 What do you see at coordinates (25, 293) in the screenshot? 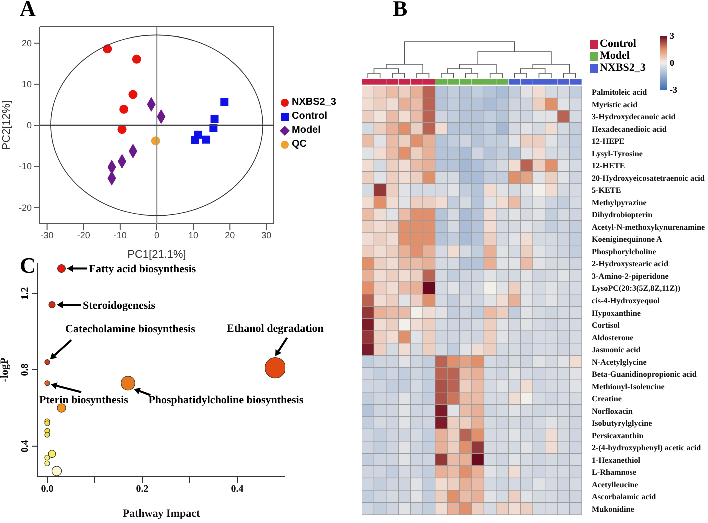
I see `y-tick-label: 1.2` at bounding box center [25, 293].